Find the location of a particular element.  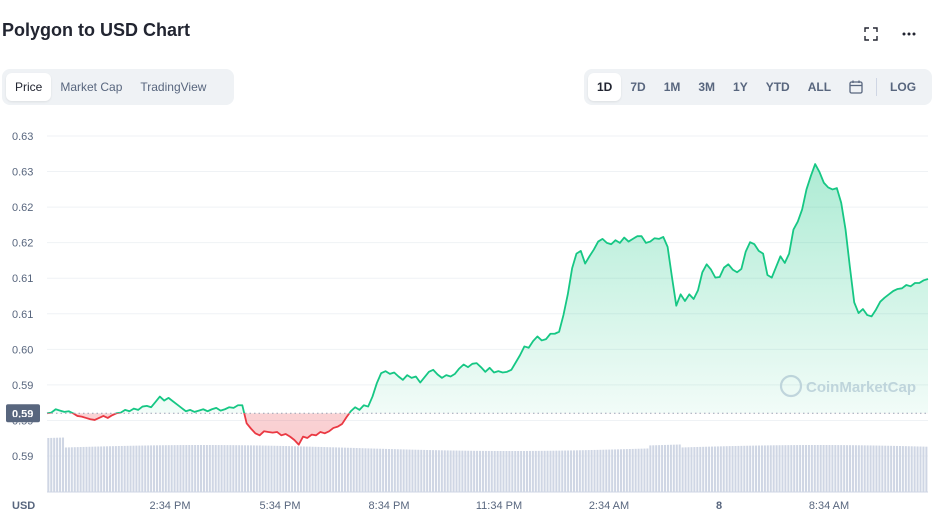

range-7d: 7D is located at coordinates (638, 87).